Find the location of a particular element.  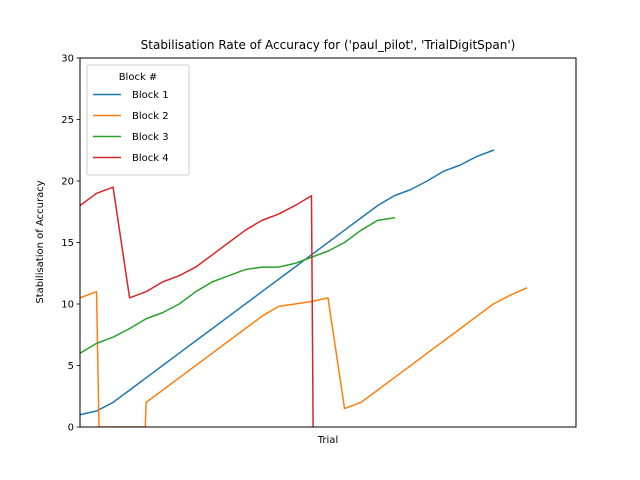

y-axis: 0 5 10 15 20 25 30 is located at coordinates (70, 244).